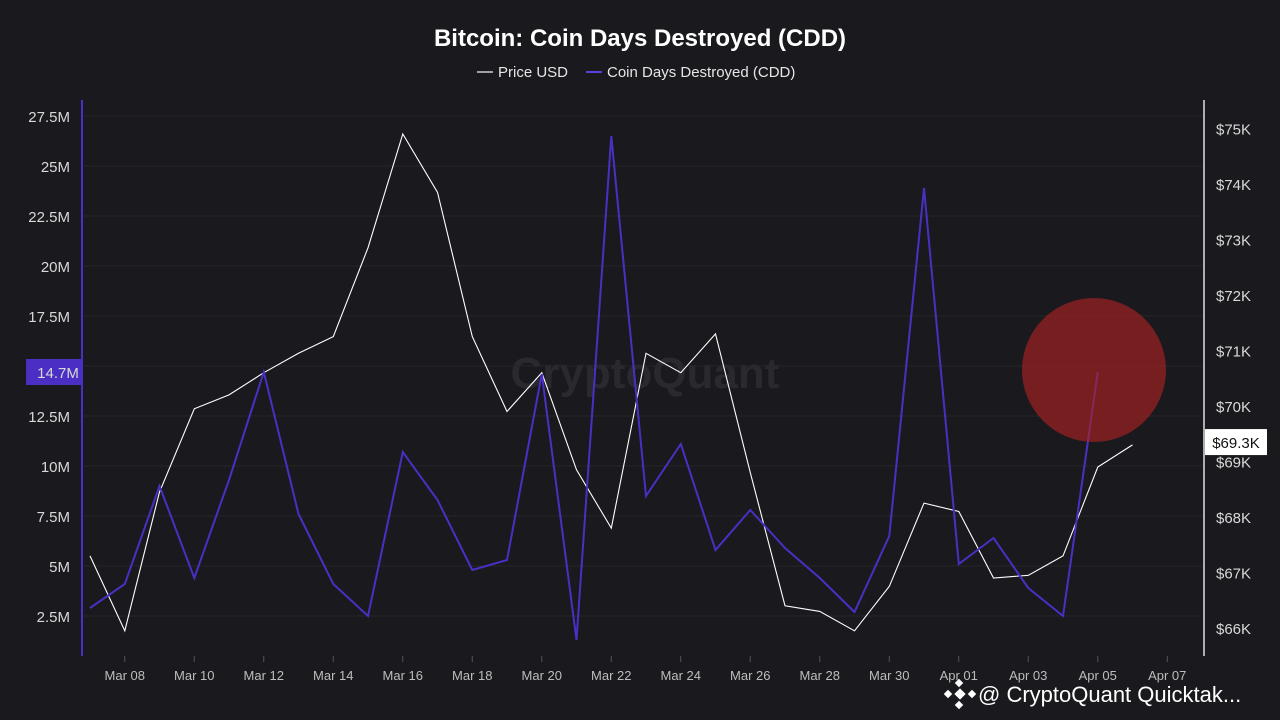  I want to click on x-tick-label: Mar 28, so click(820, 675).